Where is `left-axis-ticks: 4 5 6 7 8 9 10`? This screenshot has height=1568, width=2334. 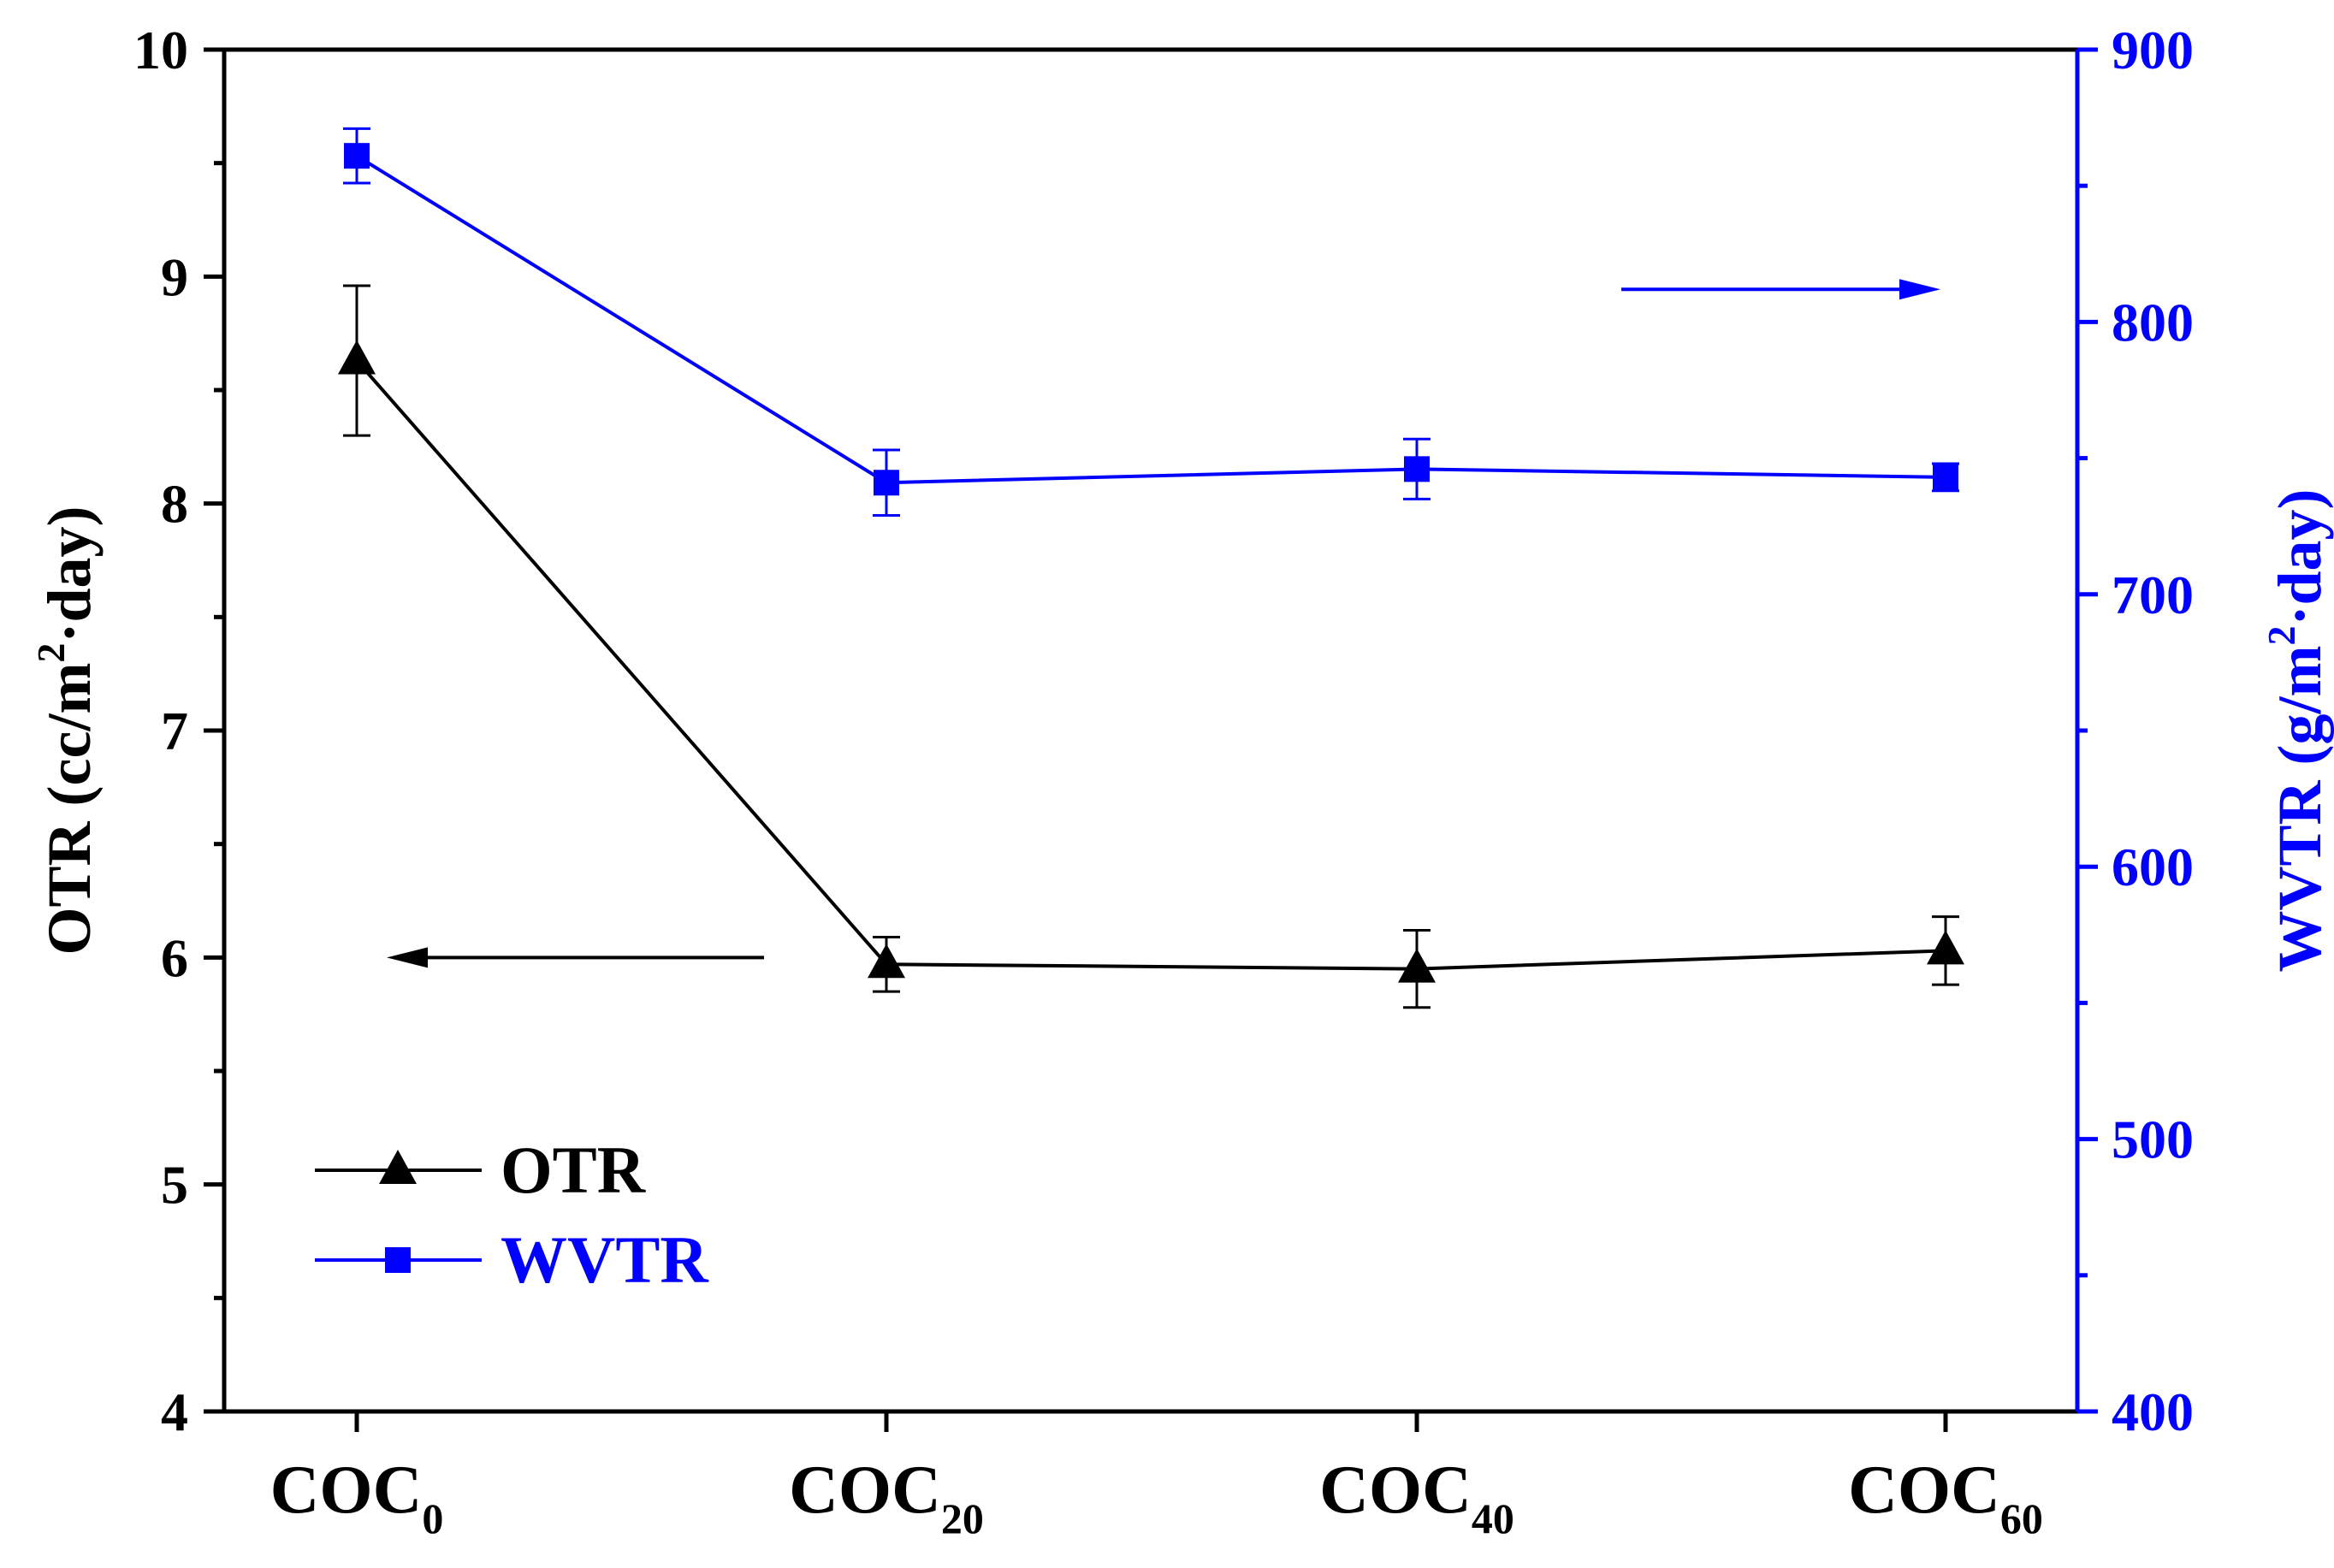 left-axis-ticks: 4 5 6 7 8 9 10 is located at coordinates (179, 731).